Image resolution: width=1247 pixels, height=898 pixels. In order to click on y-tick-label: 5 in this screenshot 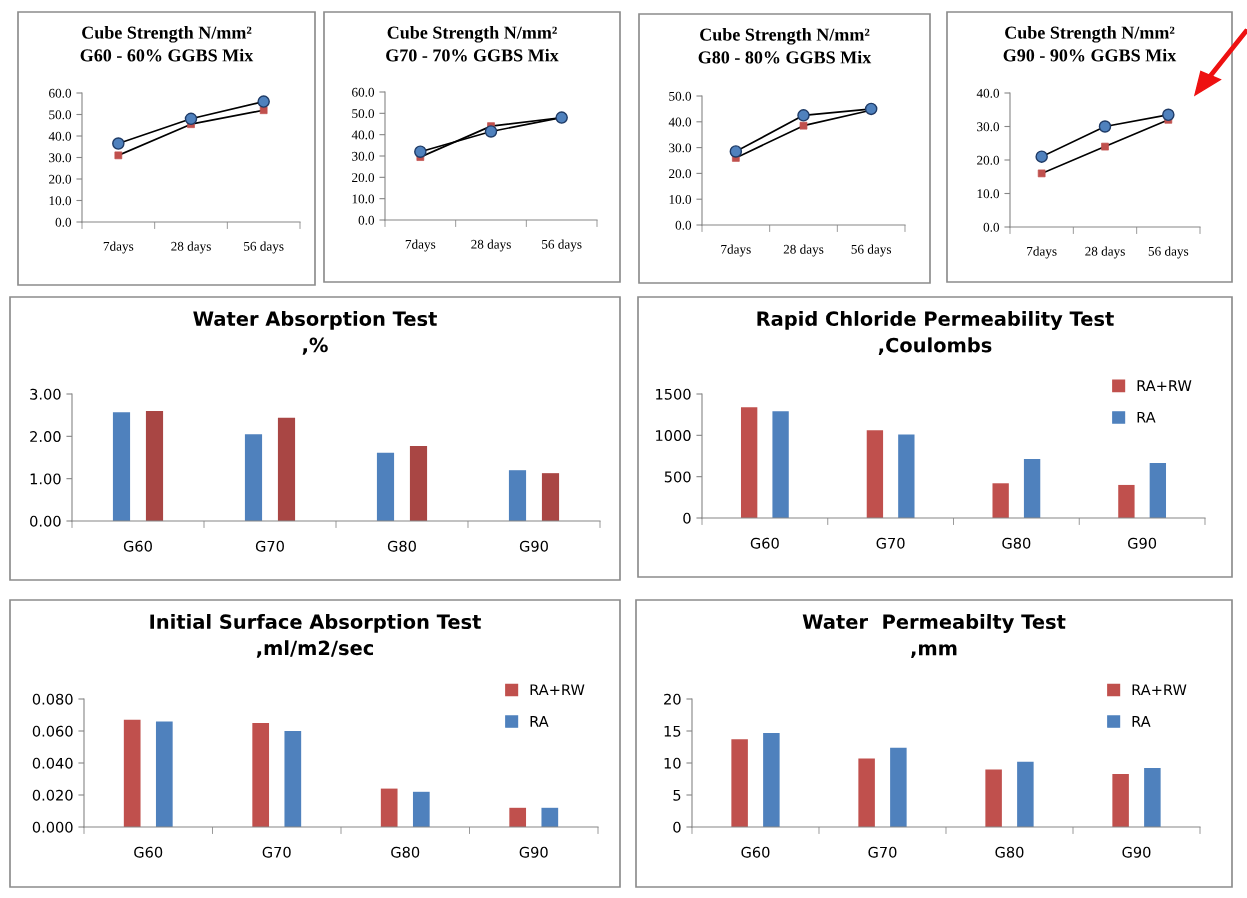, I will do `click(677, 795)`.